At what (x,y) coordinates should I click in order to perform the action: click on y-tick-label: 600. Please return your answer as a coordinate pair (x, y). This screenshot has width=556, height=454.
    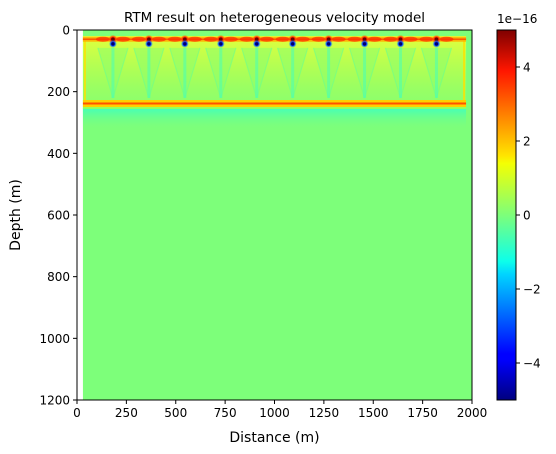
    Looking at the image, I should click on (58, 216).